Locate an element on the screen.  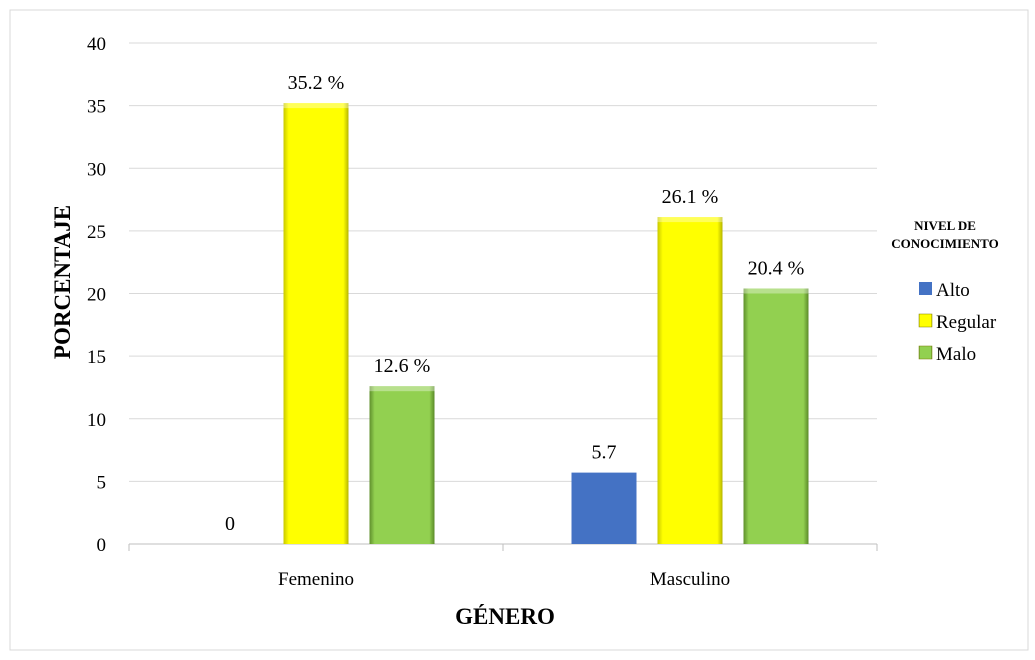
y-tick-labels: 0 5 10 15 20 25 30 35 40 is located at coordinates (96, 295).